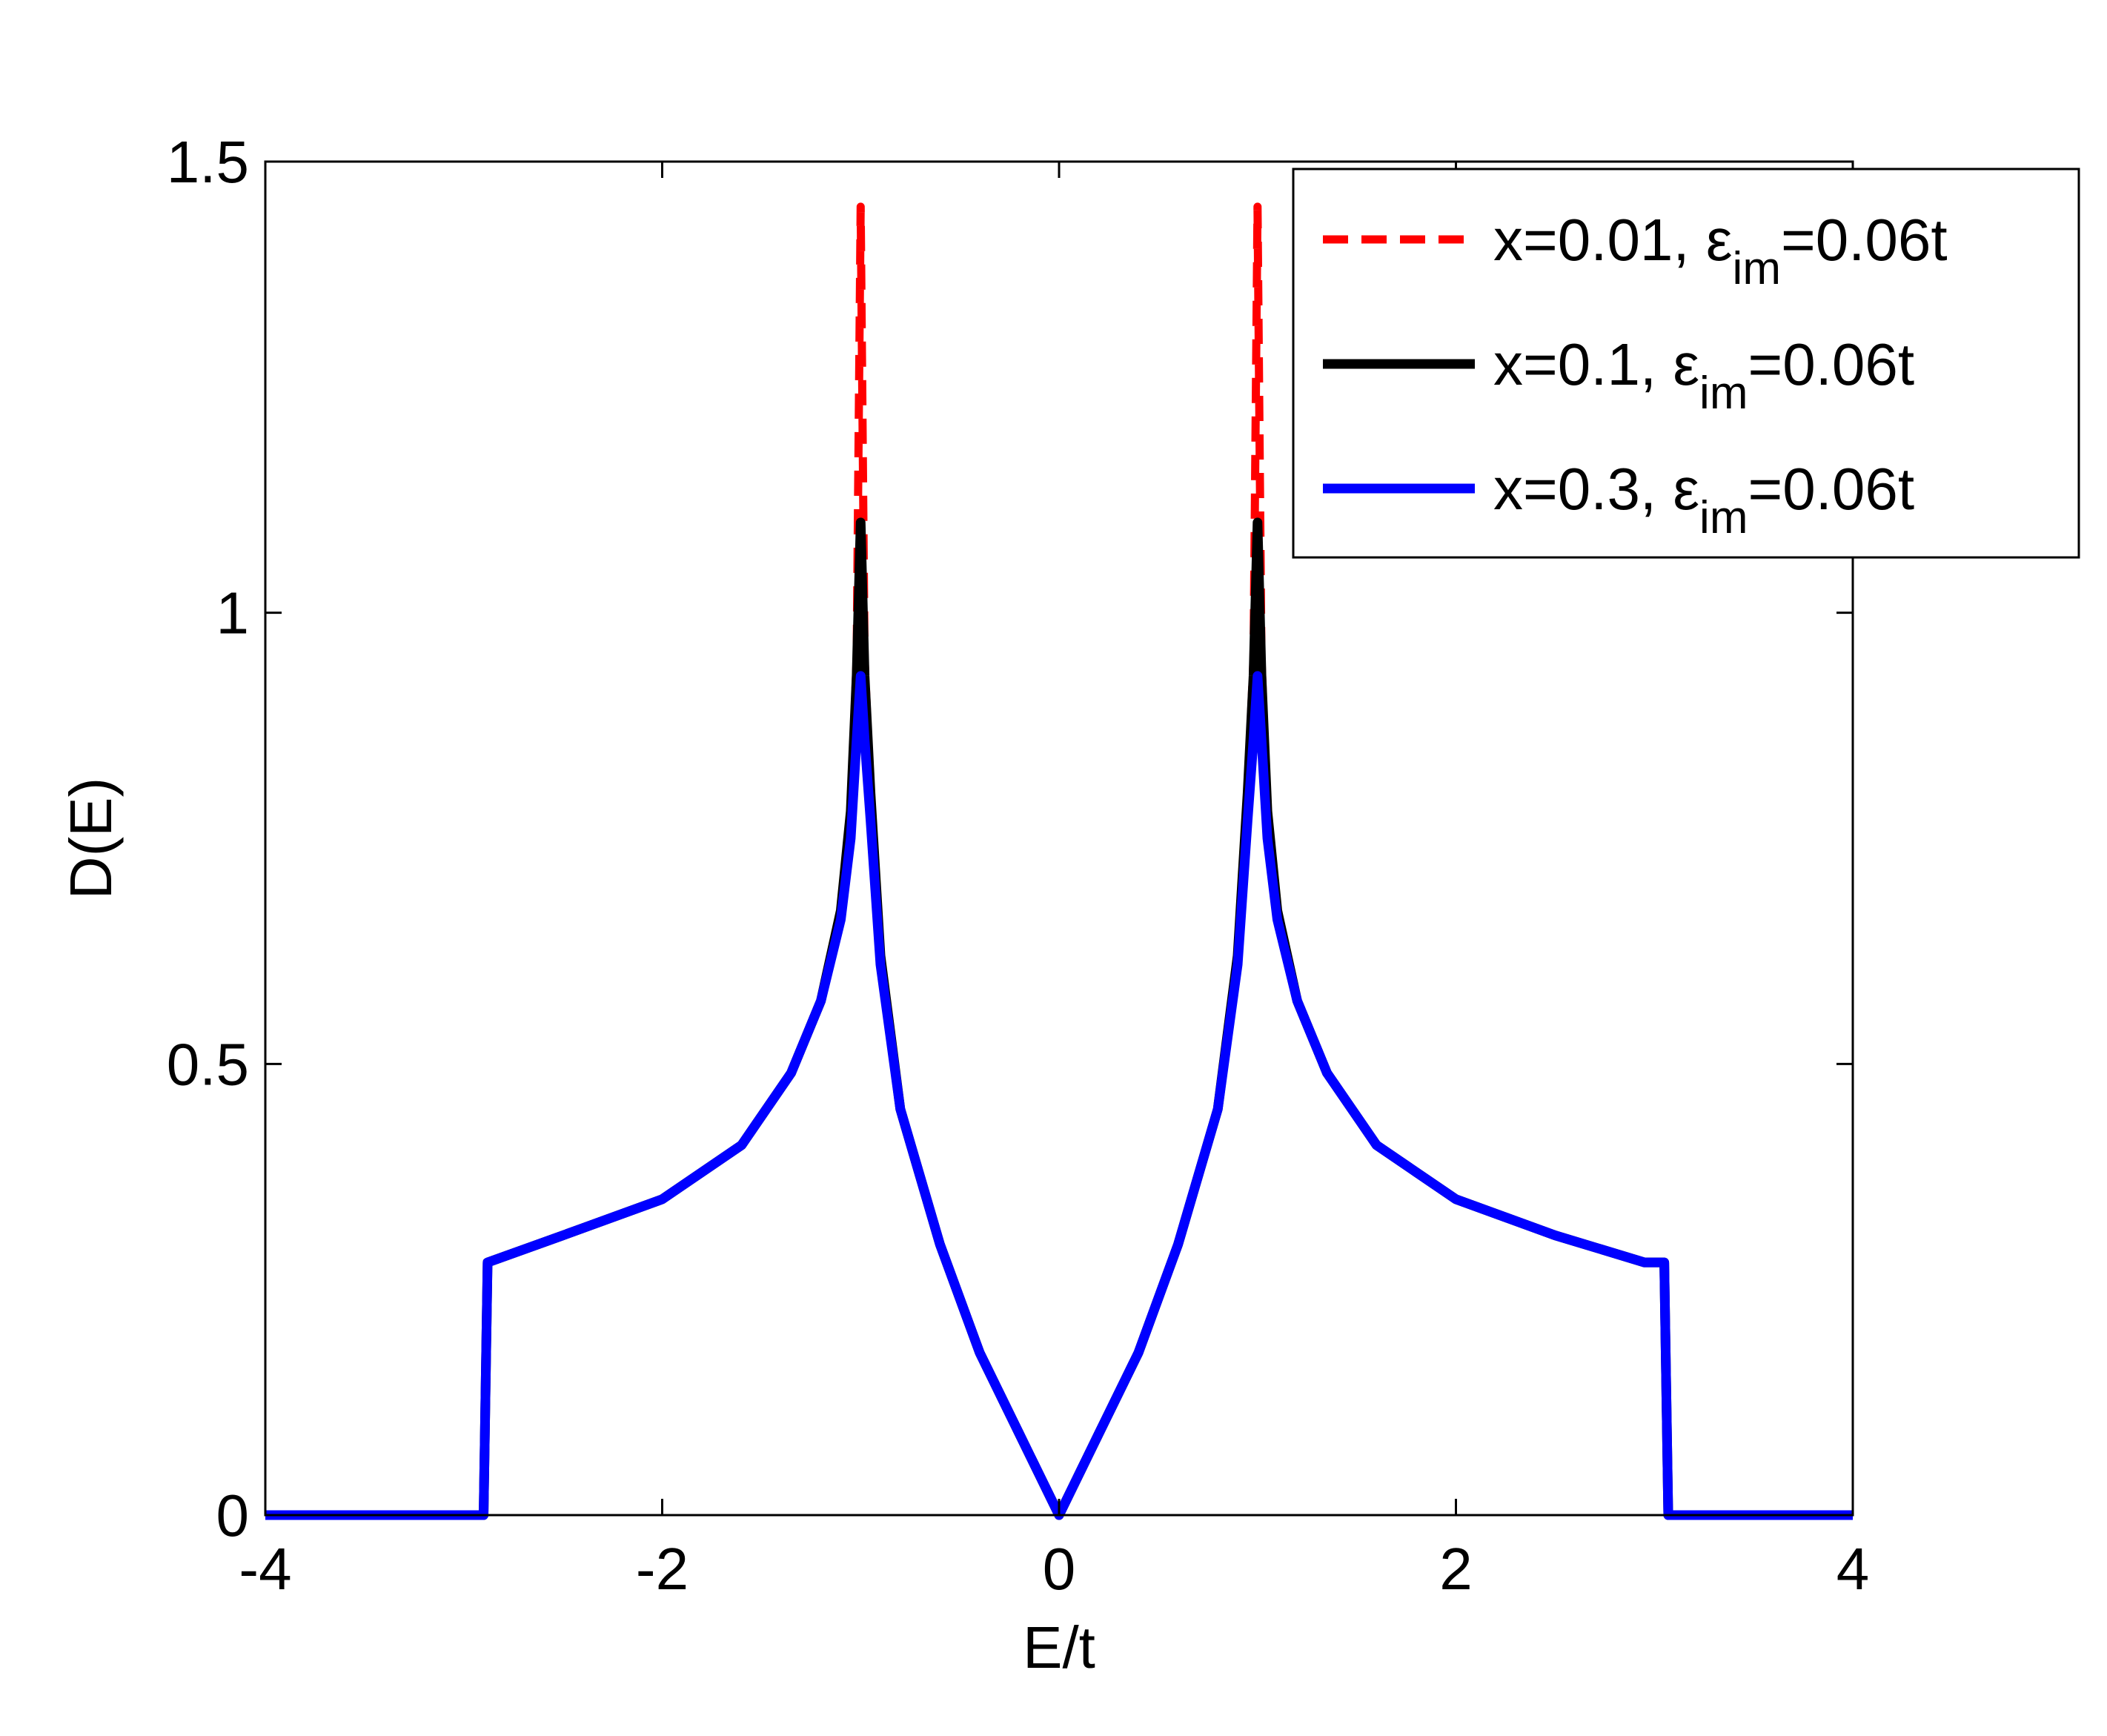 This screenshot has width=2107, height=1736. What do you see at coordinates (208, 1064) in the screenshot?
I see `y-tick-label: 0.5` at bounding box center [208, 1064].